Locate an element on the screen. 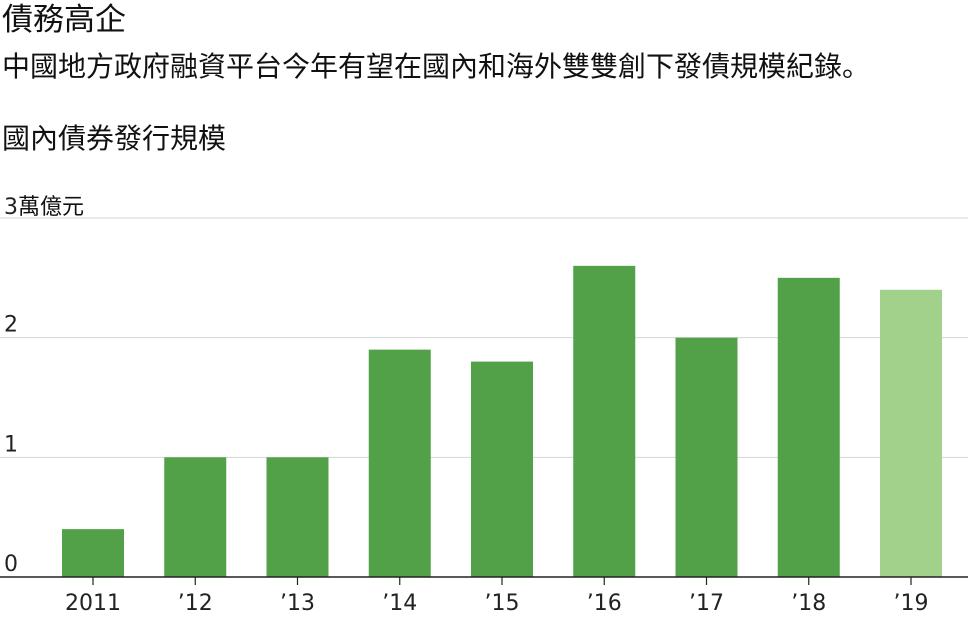 The width and height of the screenshot is (968, 644). y-tick-label-0: 0 is located at coordinates (11, 564).